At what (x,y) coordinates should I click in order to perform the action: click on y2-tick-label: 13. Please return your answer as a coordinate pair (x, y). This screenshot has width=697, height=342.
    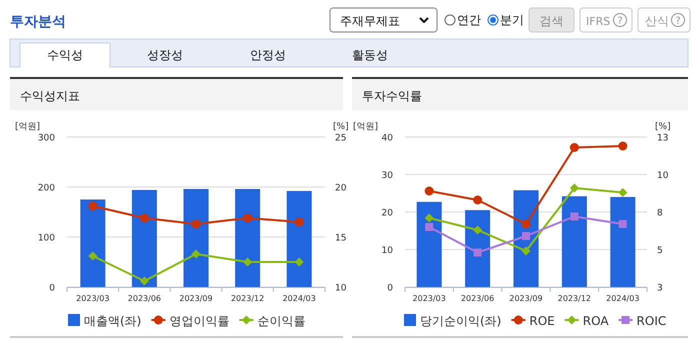
    Looking at the image, I should click on (662, 139).